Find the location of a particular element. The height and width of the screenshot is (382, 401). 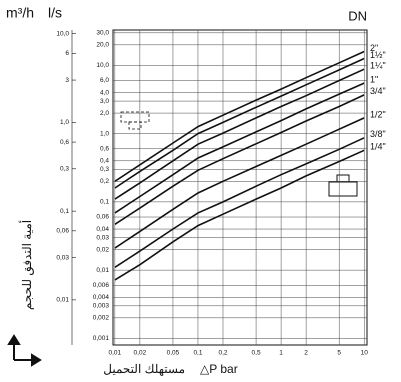

x-axis-unit: △P bar is located at coordinates (219, 369).